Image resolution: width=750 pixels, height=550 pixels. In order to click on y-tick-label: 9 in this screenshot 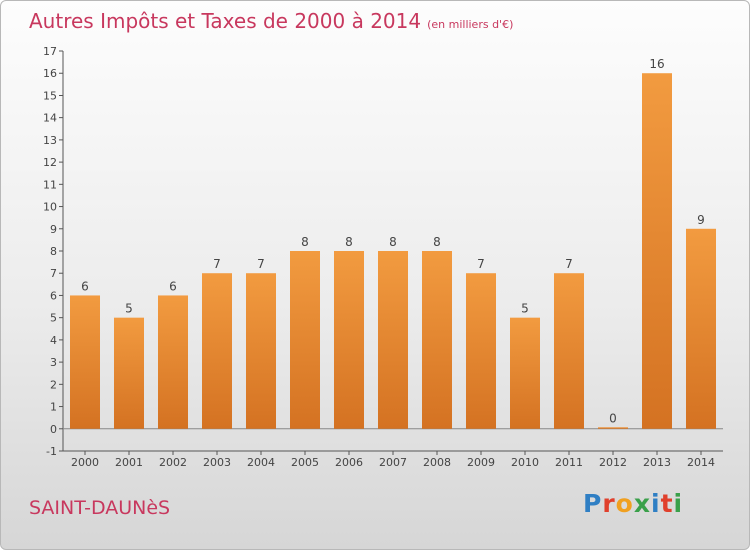, I will do `click(53, 229)`.